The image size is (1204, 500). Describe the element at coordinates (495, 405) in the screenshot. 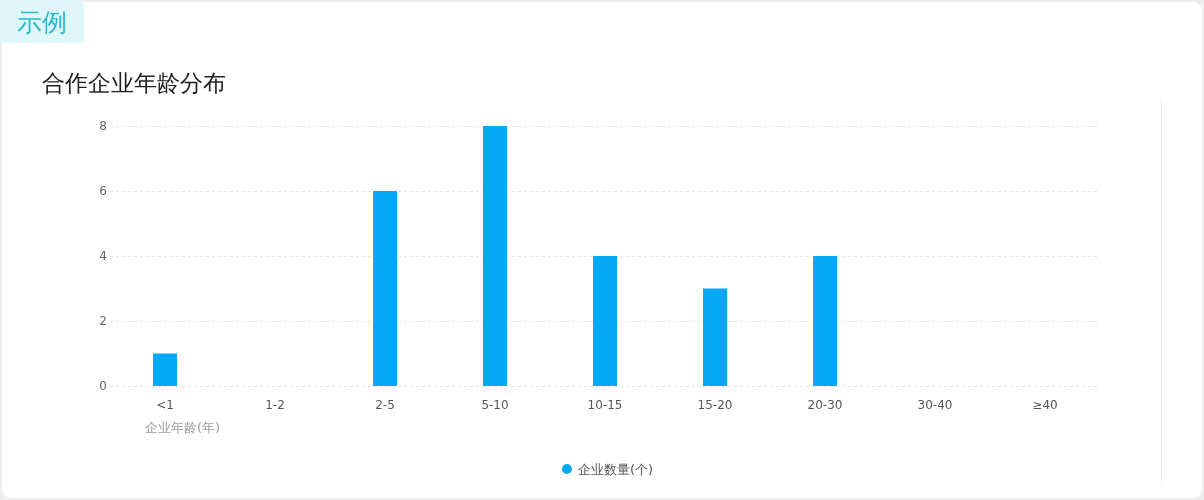

I see `x-tick-label: 5-10` at that location.